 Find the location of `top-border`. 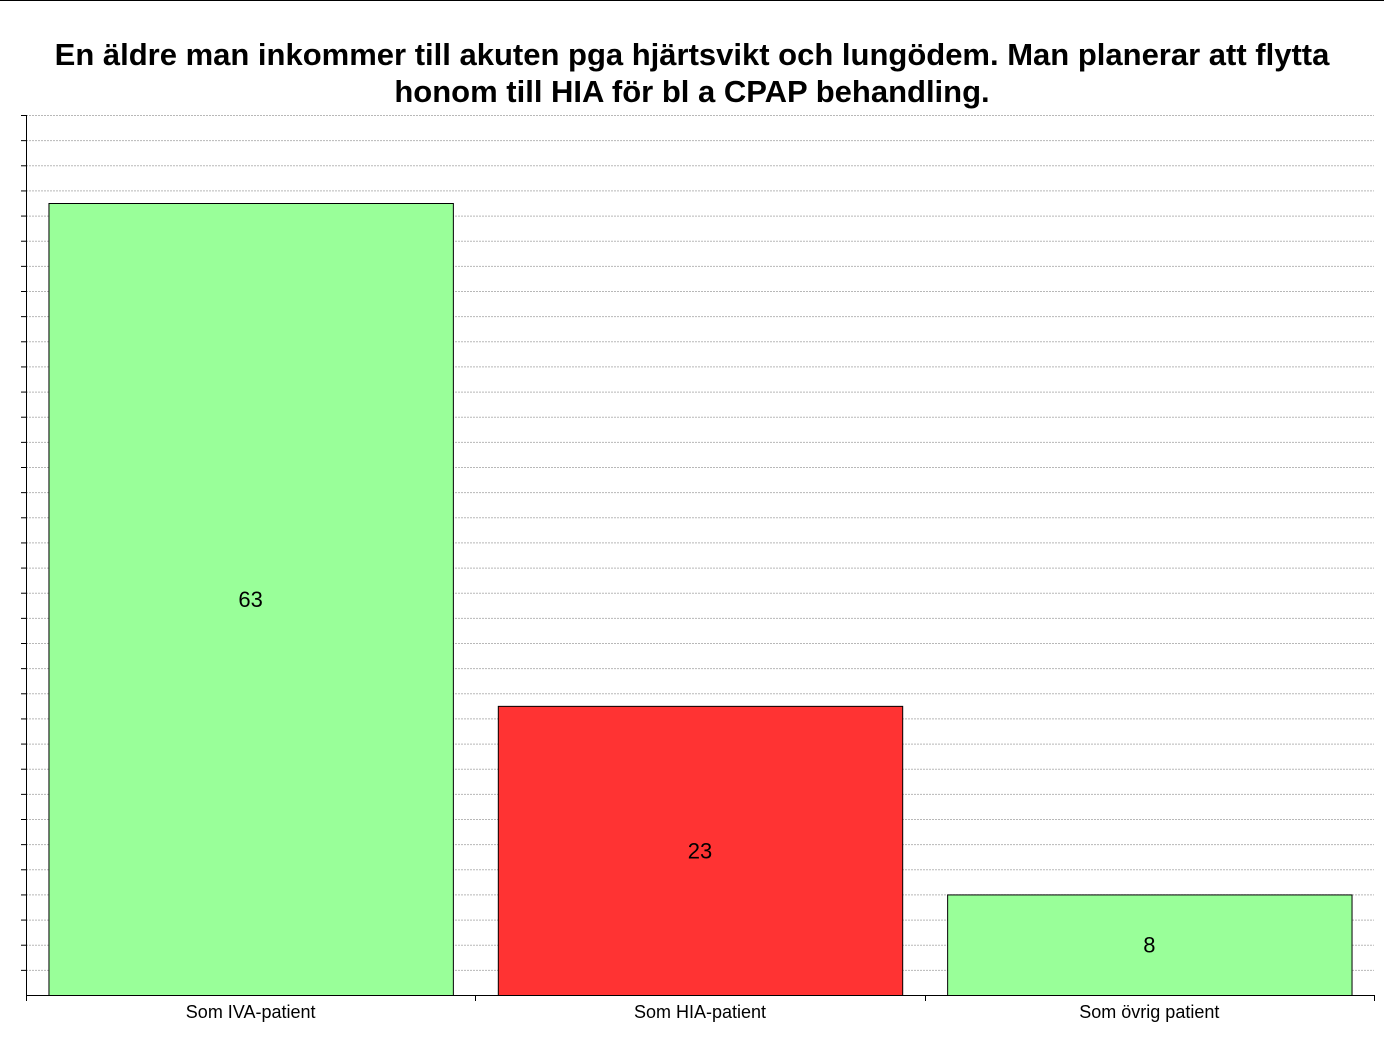

top-border is located at coordinates (692, 0).